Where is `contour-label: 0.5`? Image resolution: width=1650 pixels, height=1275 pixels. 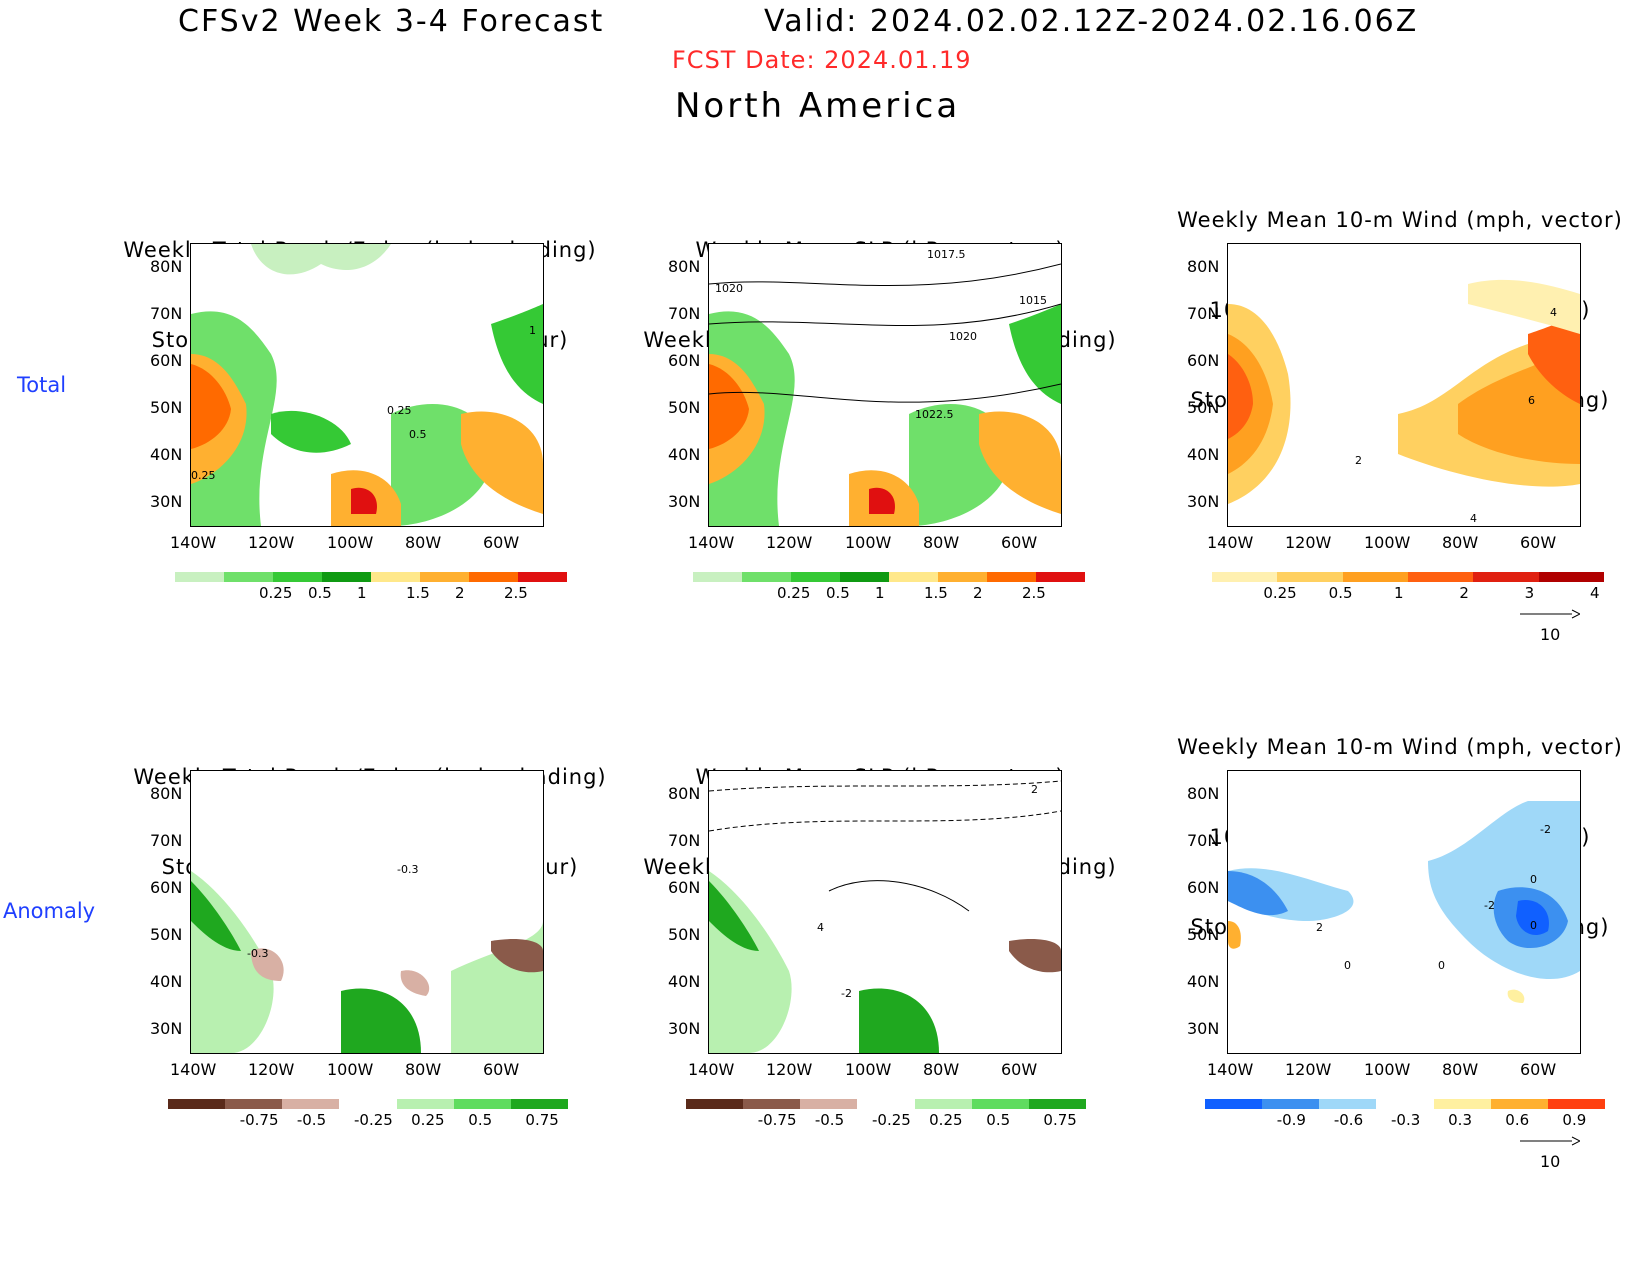 contour-label: 0.5 is located at coordinates (418, 434).